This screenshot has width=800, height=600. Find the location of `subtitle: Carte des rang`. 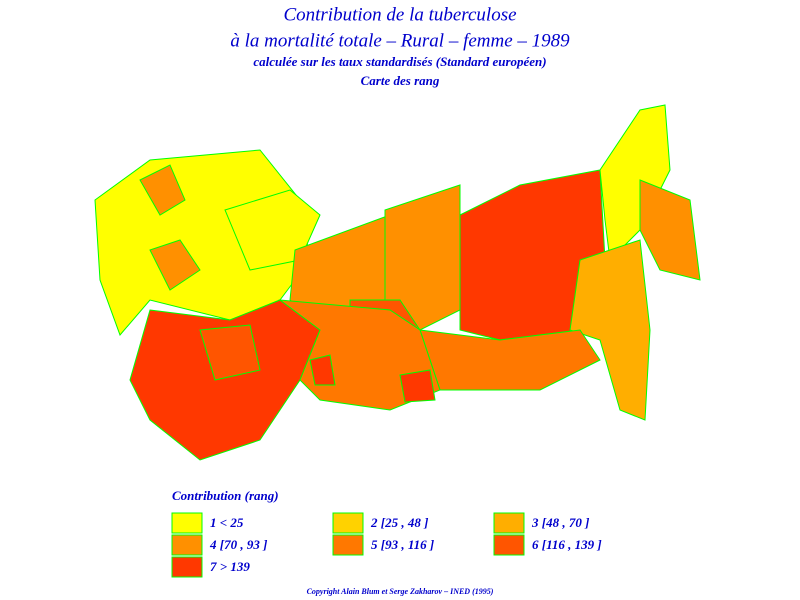

subtitle: Carte des rang is located at coordinates (400, 80).